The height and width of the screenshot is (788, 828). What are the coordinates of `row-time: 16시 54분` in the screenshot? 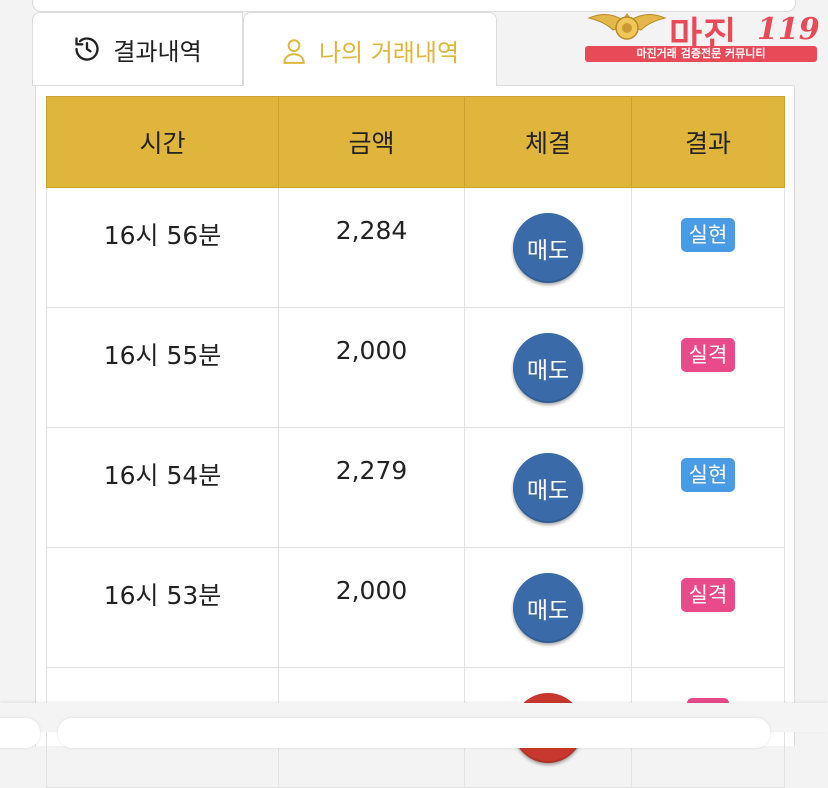 It's located at (162, 475).